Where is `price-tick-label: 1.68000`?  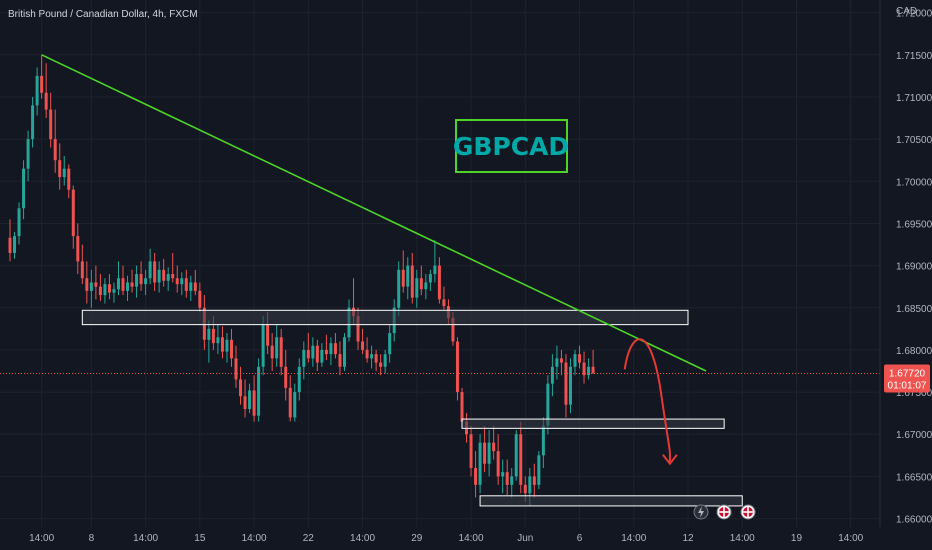
price-tick-label: 1.68000 is located at coordinates (914, 351).